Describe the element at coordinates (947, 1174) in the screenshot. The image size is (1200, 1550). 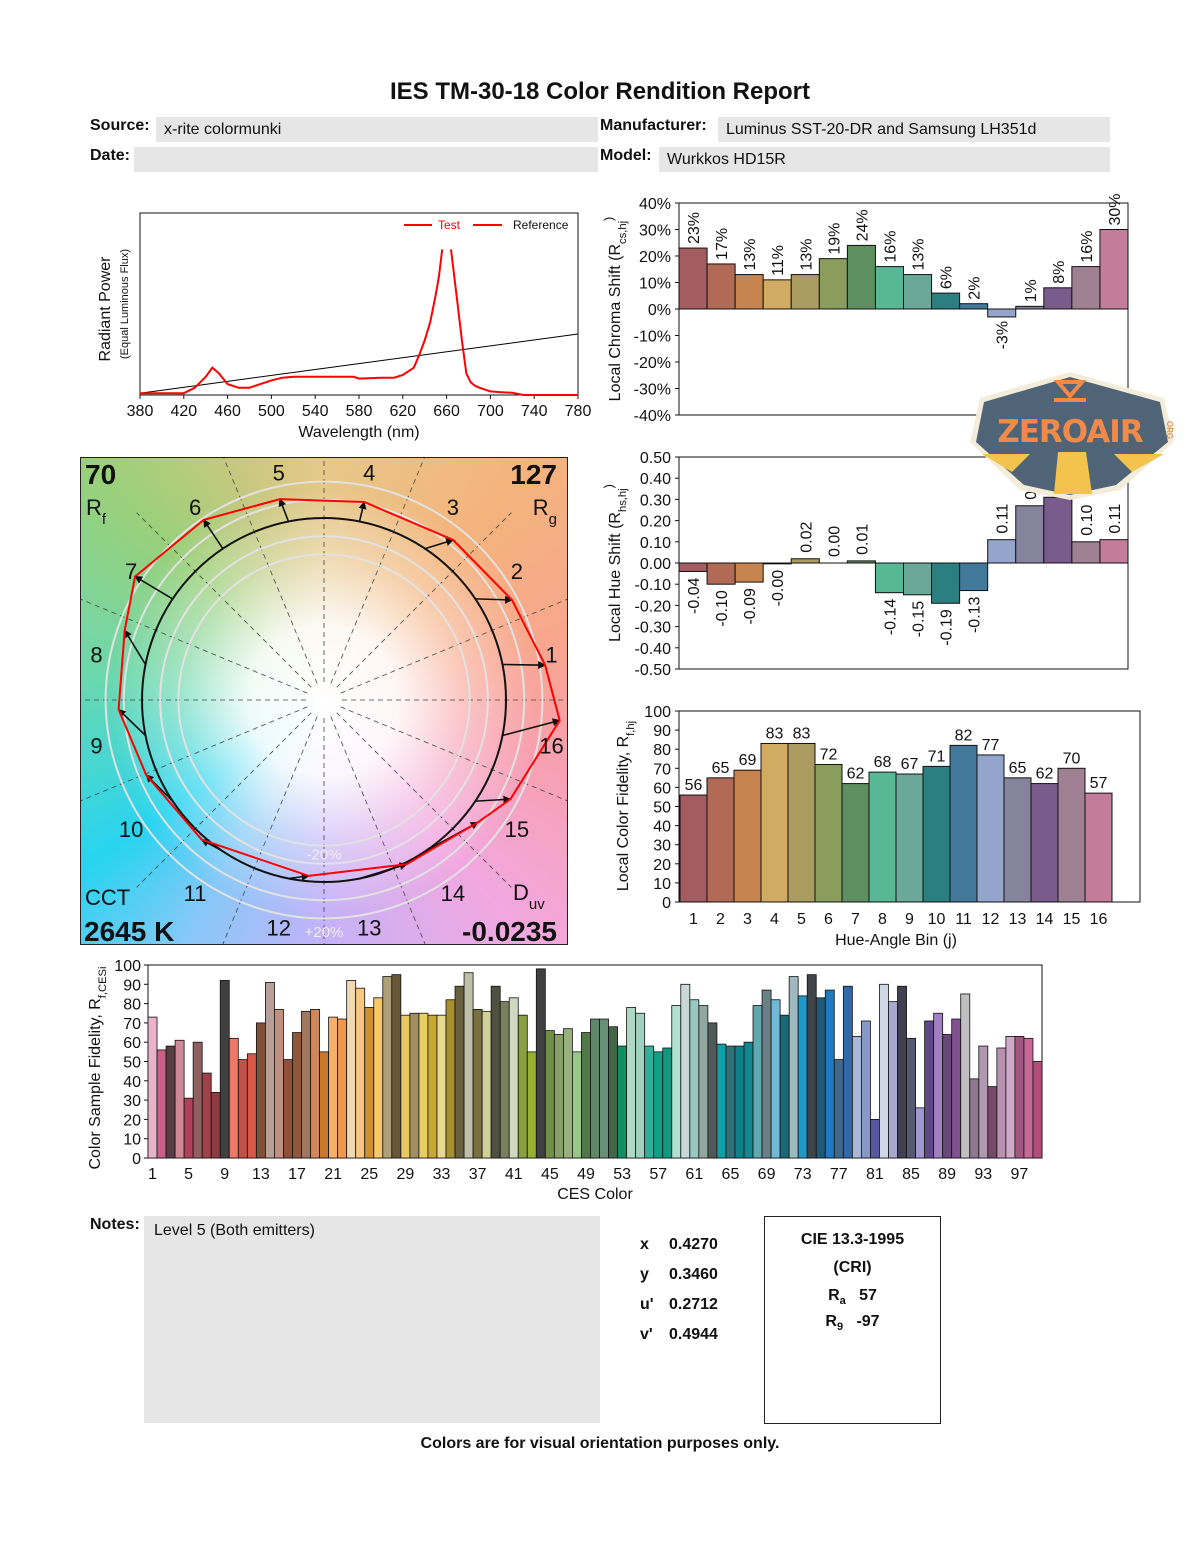
I see `x-tick-label: 89` at that location.